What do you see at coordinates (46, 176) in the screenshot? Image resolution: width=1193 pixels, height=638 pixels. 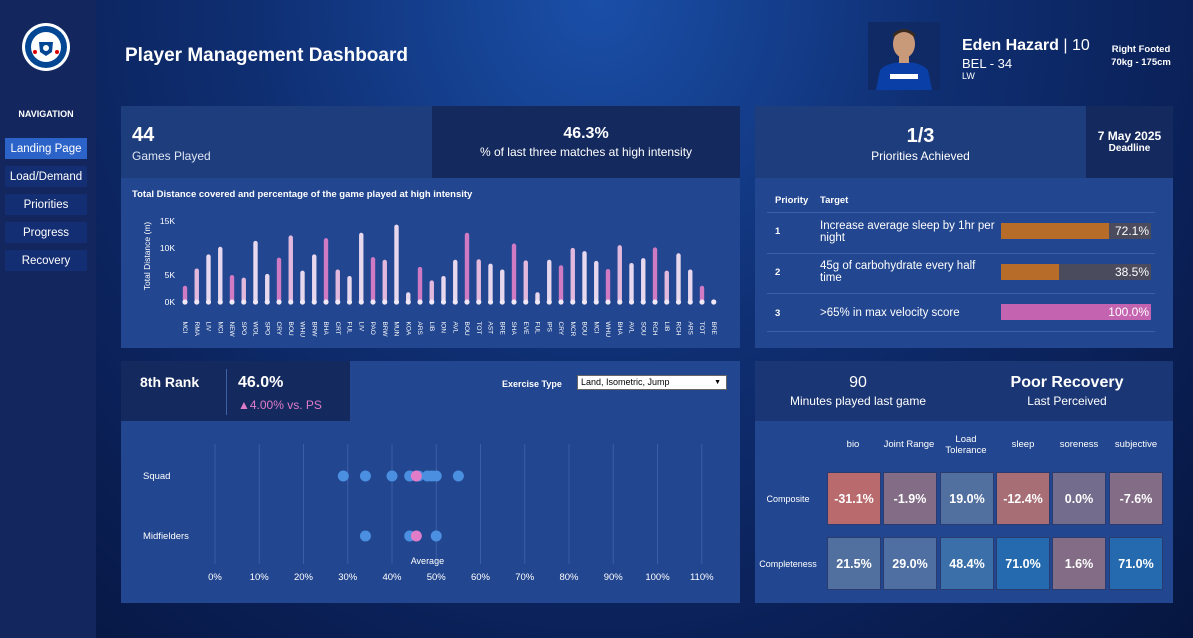 I see `nav-load-demand: Load/Demand` at bounding box center [46, 176].